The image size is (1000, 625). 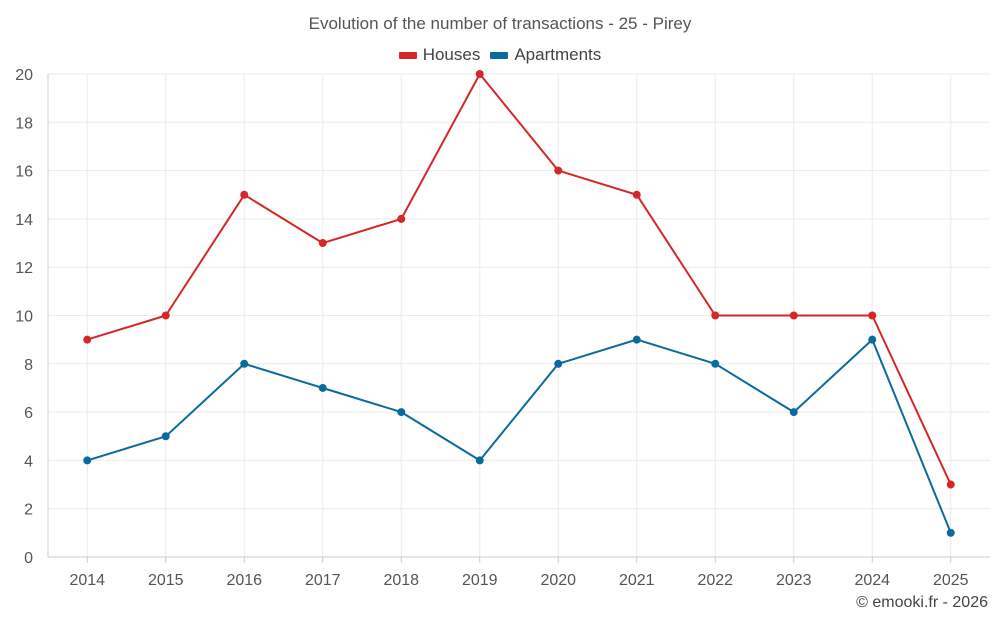 What do you see at coordinates (24, 172) in the screenshot?
I see `y-tick-label: 16` at bounding box center [24, 172].